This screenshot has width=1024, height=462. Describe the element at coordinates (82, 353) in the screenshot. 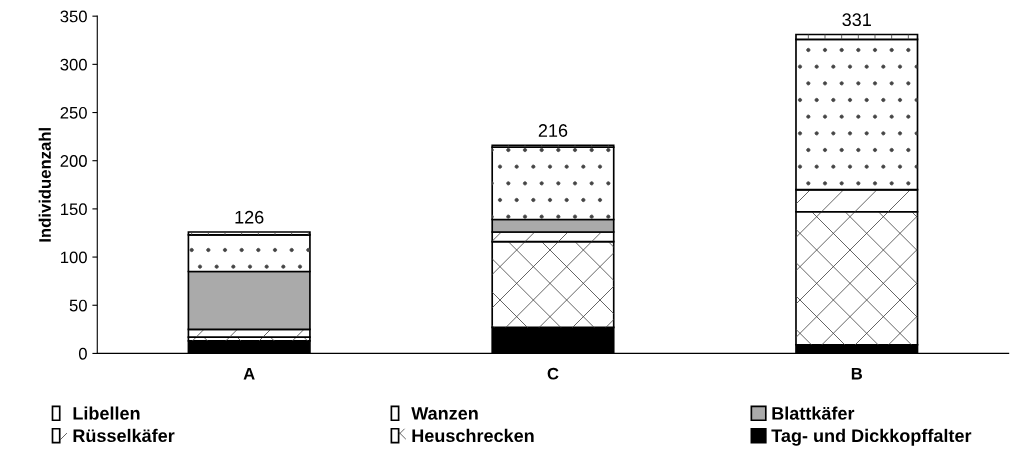

I see `y-tick-label: 0` at that location.